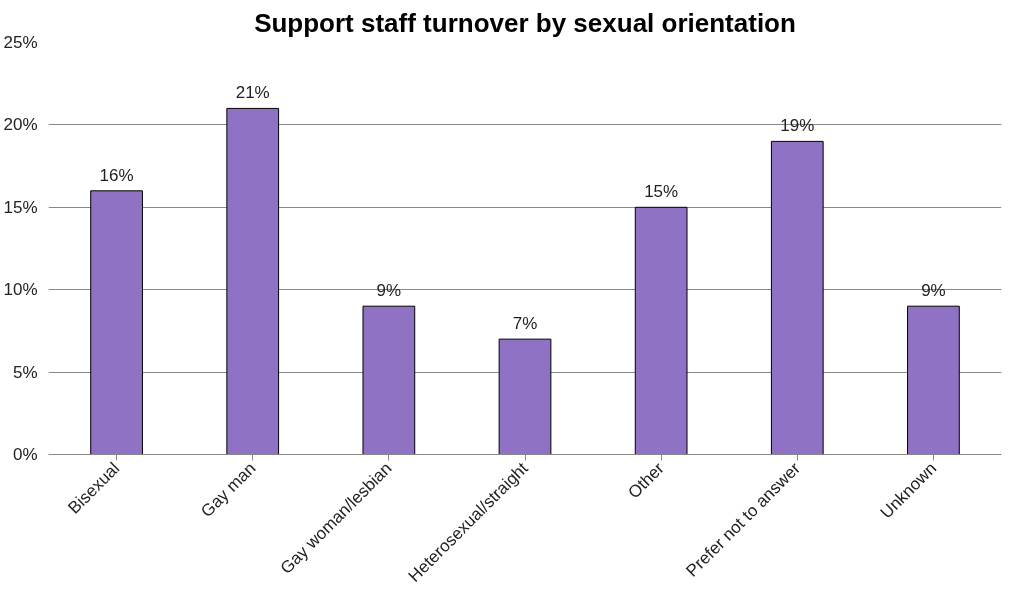 The image size is (1023, 597). I want to click on y-tick-label: 25%, so click(20, 42).